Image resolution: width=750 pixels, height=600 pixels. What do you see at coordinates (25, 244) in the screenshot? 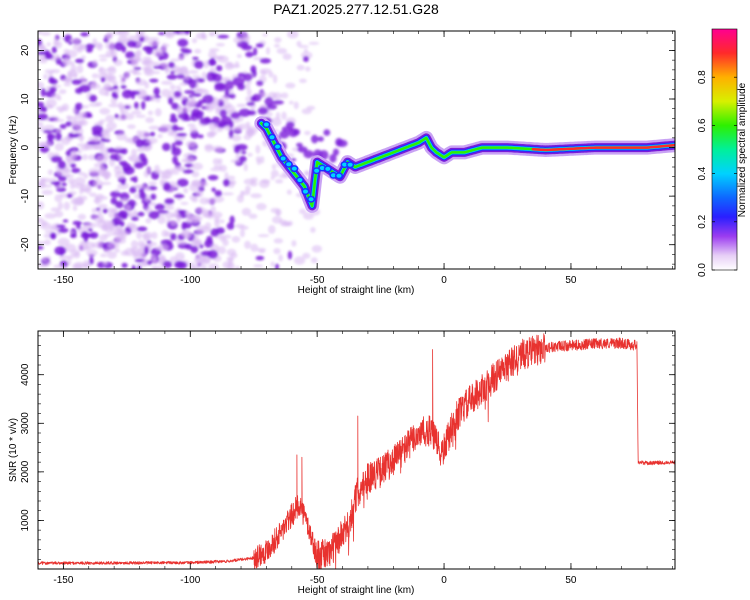
I see `y-tick-label: -20` at bounding box center [25, 244].